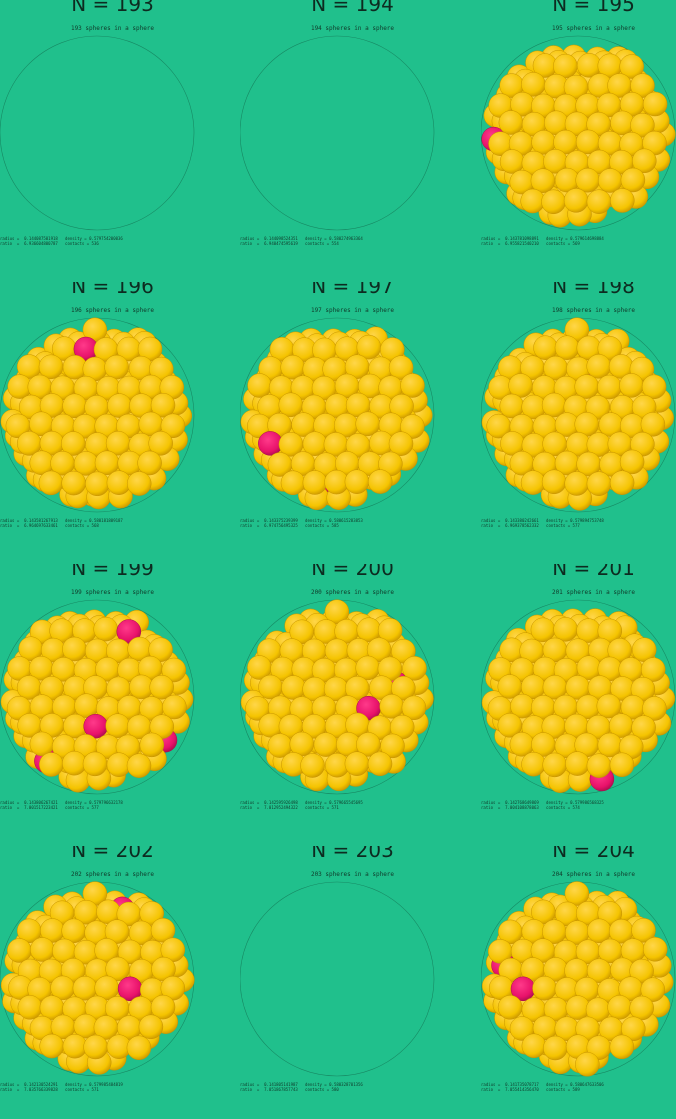 This screenshot has width=676, height=1119. I want to click on panel-title: N = 202, so click(112, 854).